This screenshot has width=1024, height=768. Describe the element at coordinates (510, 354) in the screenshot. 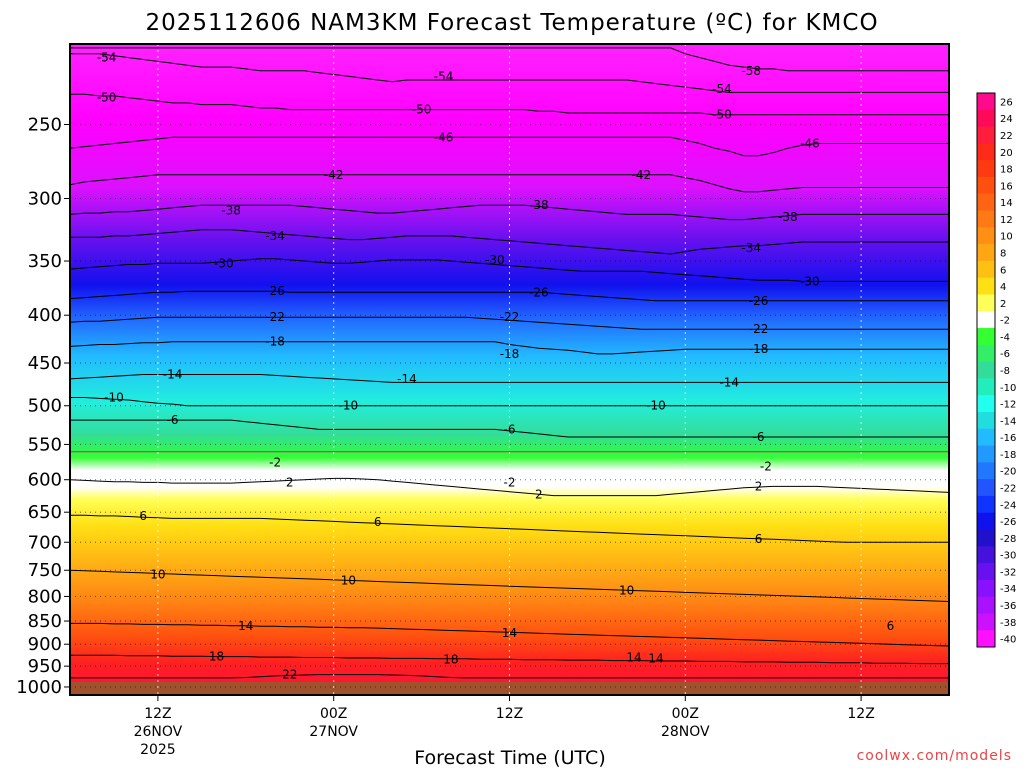

I see `isotherm-label: -18` at that location.